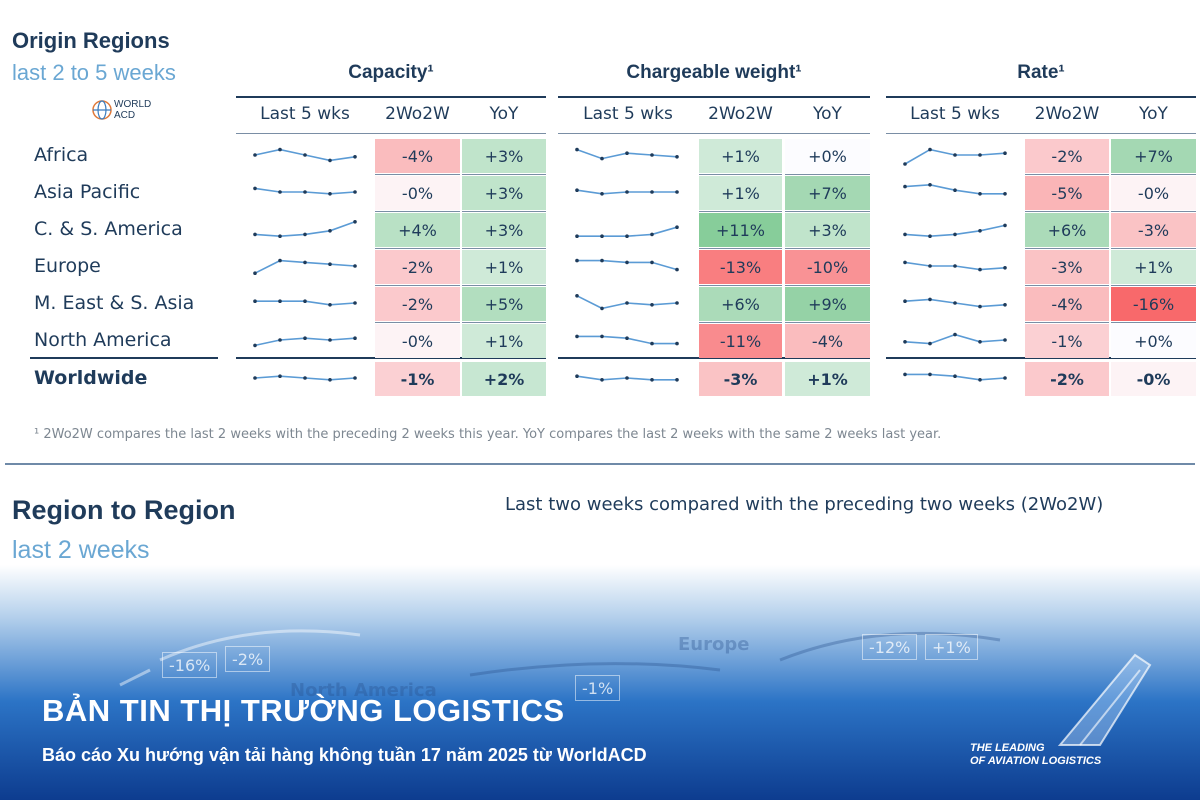  I want to click on cell-rate-yoy-europe: +1%, so click(1153, 267).